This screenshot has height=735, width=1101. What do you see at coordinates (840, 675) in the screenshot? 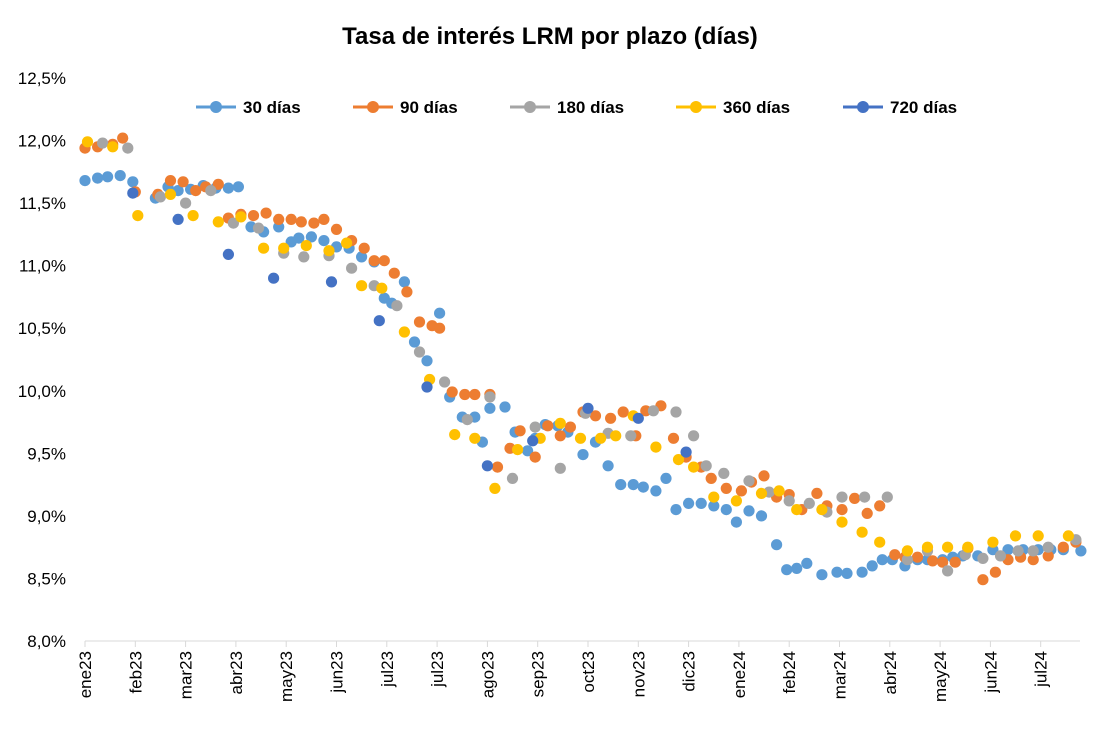
I see `x-tick-label: mar24` at bounding box center [840, 675].